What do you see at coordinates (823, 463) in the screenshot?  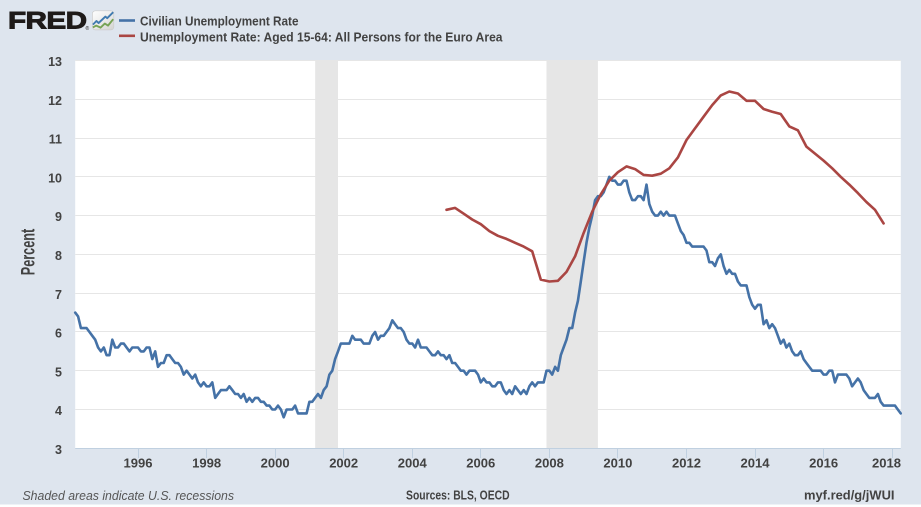 I see `svg-text: 2016` at bounding box center [823, 463].